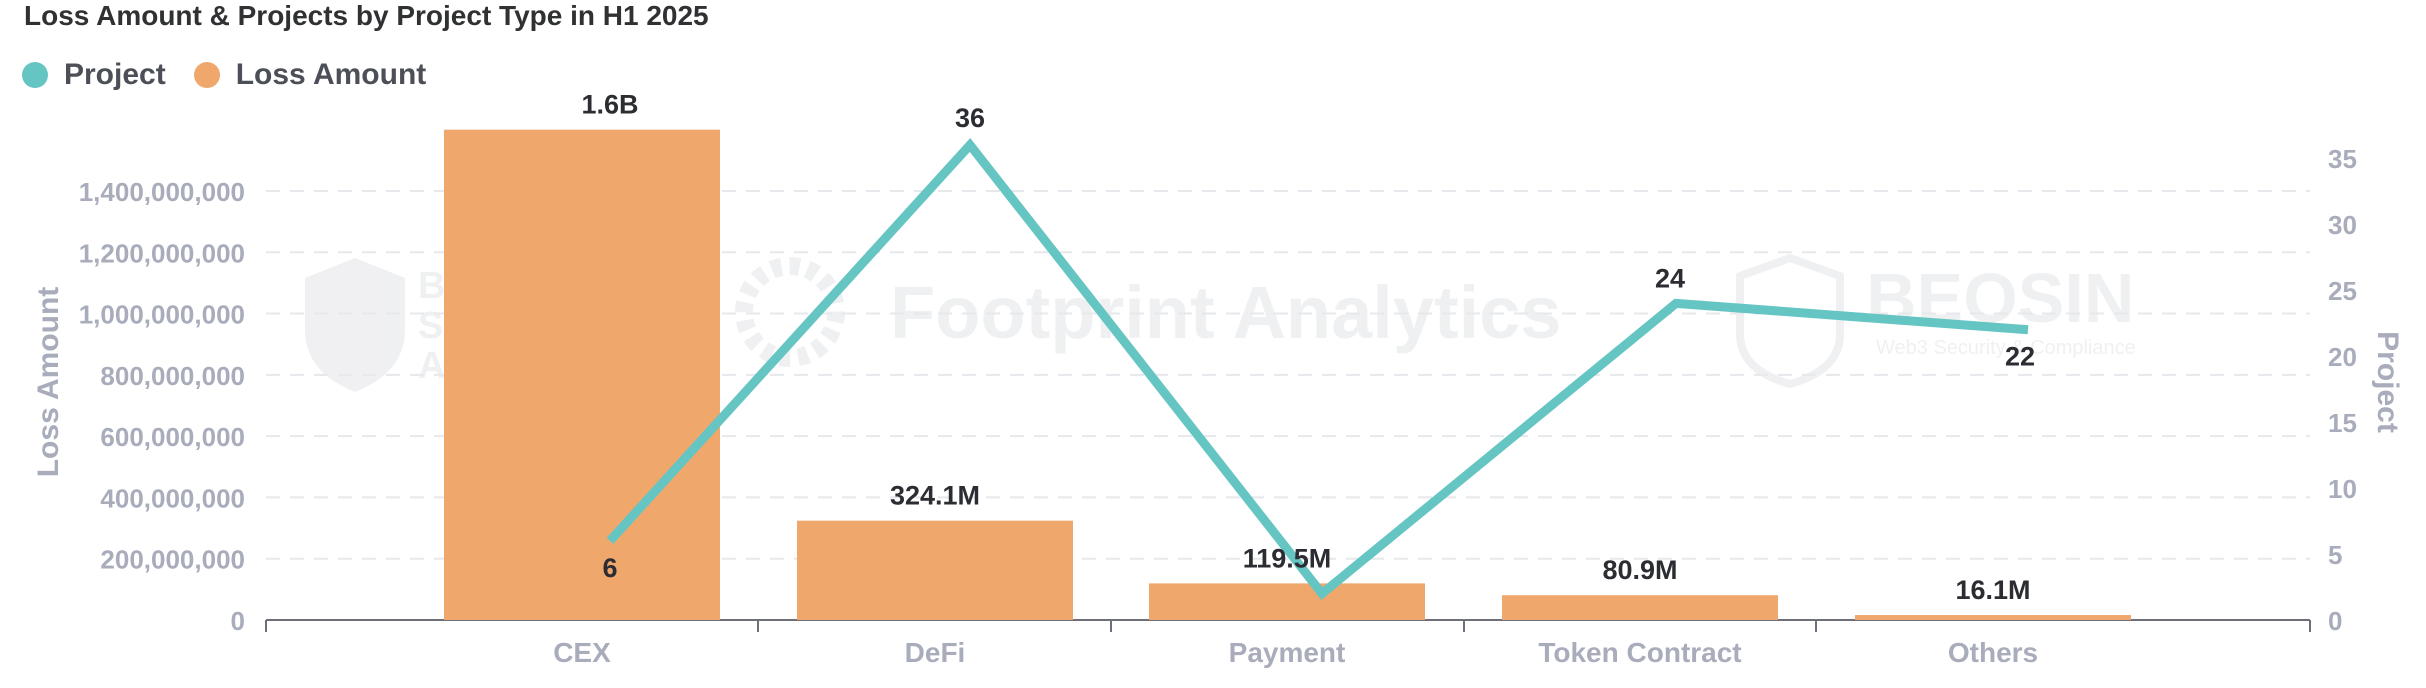 Image resolution: width=2426 pixels, height=688 pixels. Describe the element at coordinates (1226, 312) in the screenshot. I see `watermark-text-center: Footprint Analytics` at that location.